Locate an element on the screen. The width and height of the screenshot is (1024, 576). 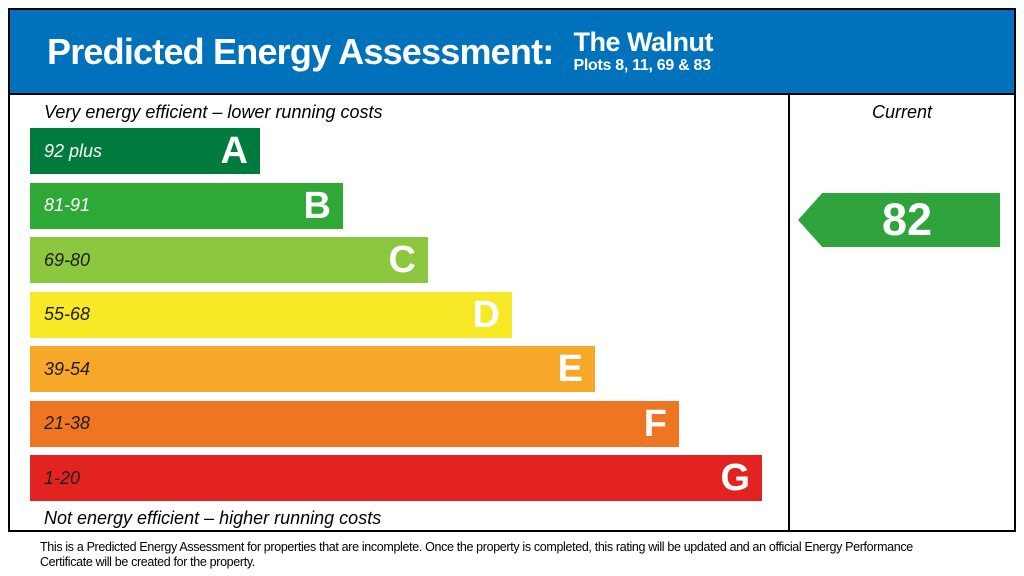
epc-band-range-label: 69-80 is located at coordinates (67, 259).